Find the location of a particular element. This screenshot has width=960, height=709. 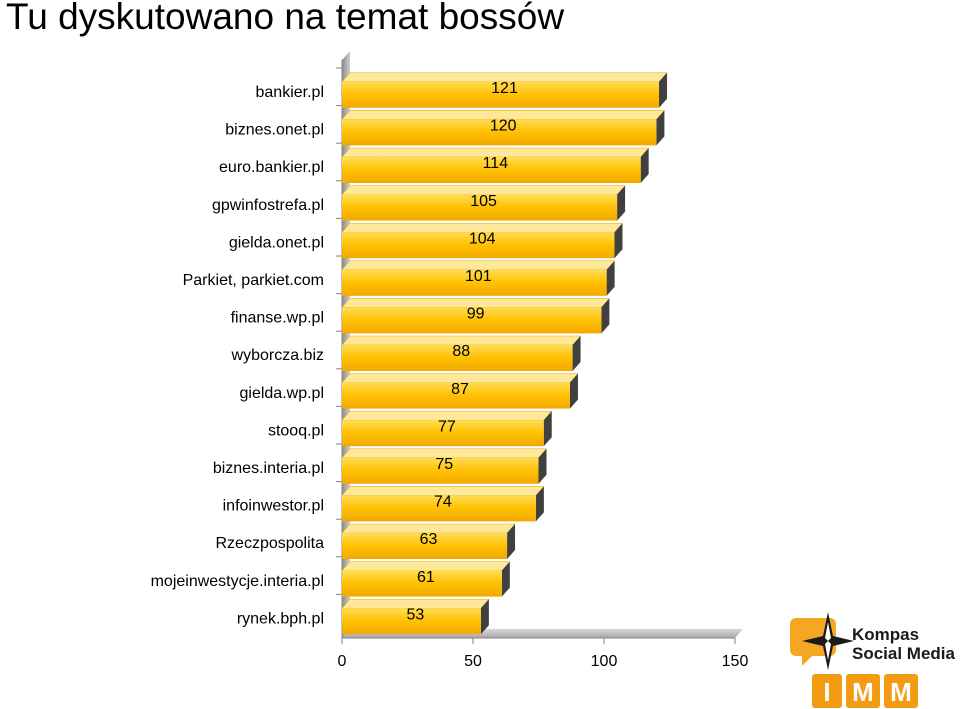

logo-letter-m1: M is located at coordinates (863, 692).